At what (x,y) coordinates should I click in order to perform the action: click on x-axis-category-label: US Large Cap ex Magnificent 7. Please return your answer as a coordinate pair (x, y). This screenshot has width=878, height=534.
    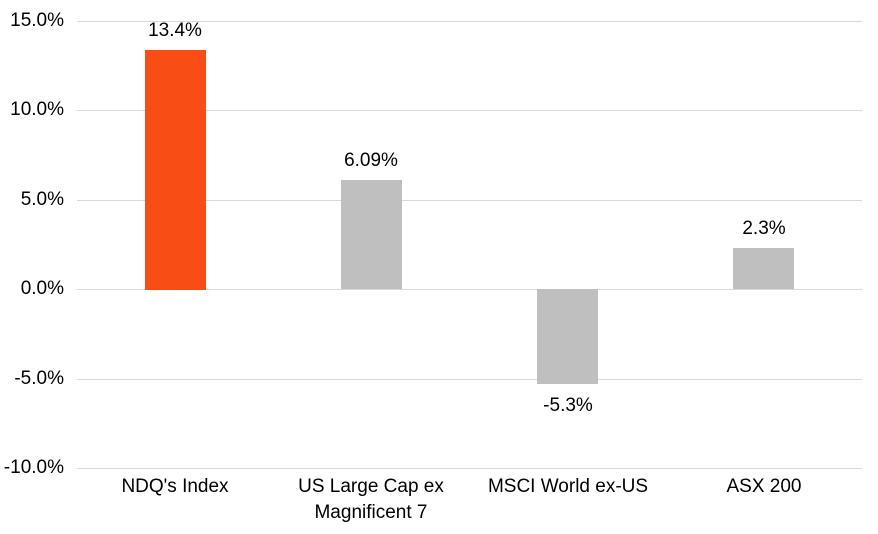
    Looking at the image, I should click on (371, 499).